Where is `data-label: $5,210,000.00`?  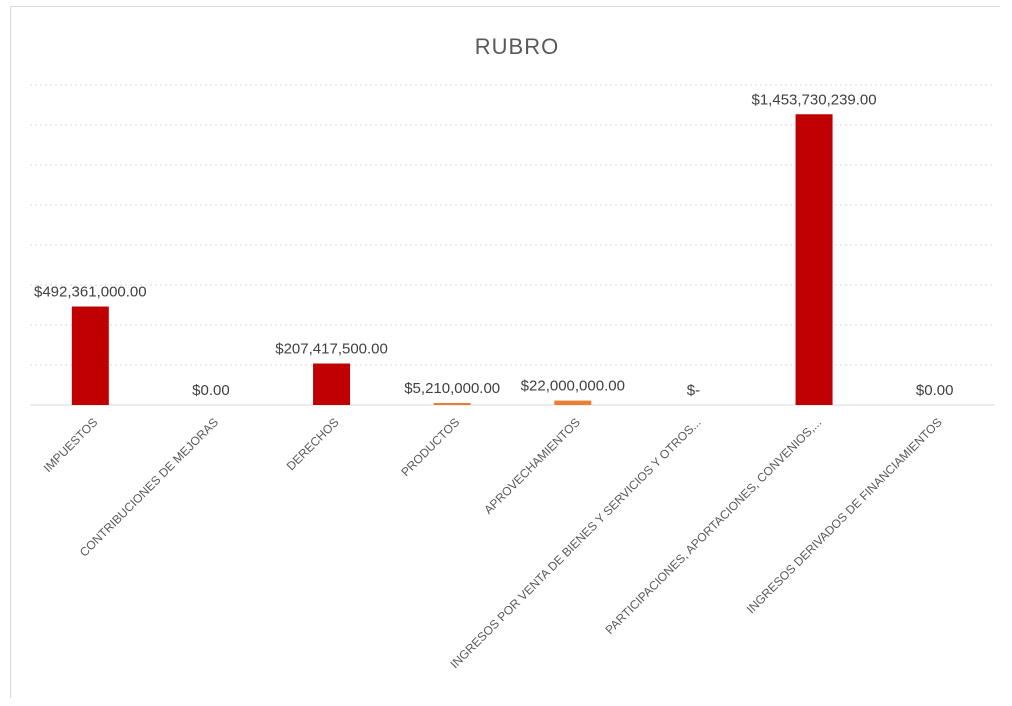
data-label: $5,210,000.00 is located at coordinates (452, 388).